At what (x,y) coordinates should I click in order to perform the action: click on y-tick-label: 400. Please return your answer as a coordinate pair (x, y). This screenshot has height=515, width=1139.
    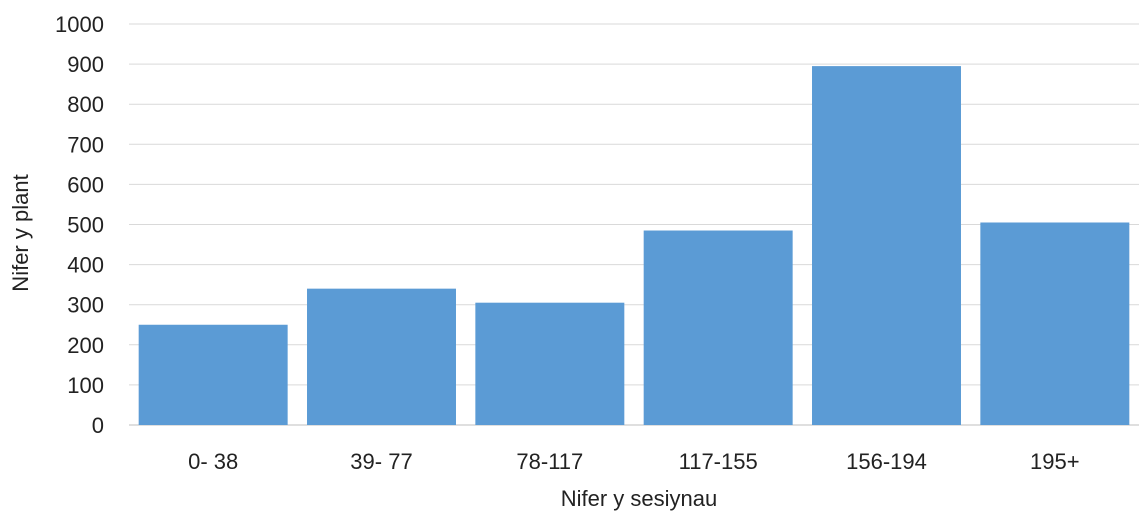
    Looking at the image, I should click on (85, 265).